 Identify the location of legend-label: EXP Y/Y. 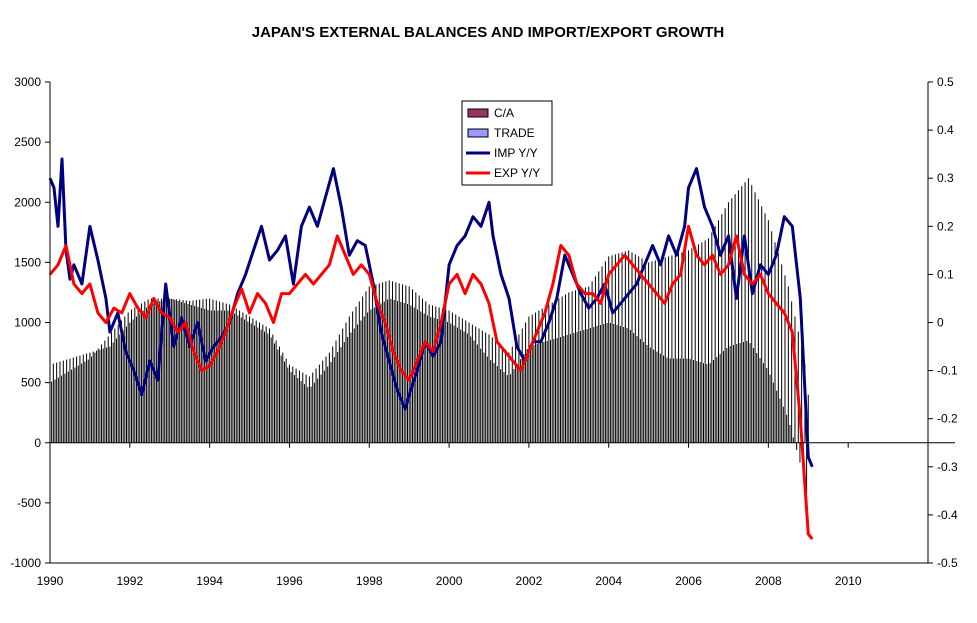
(517, 173).